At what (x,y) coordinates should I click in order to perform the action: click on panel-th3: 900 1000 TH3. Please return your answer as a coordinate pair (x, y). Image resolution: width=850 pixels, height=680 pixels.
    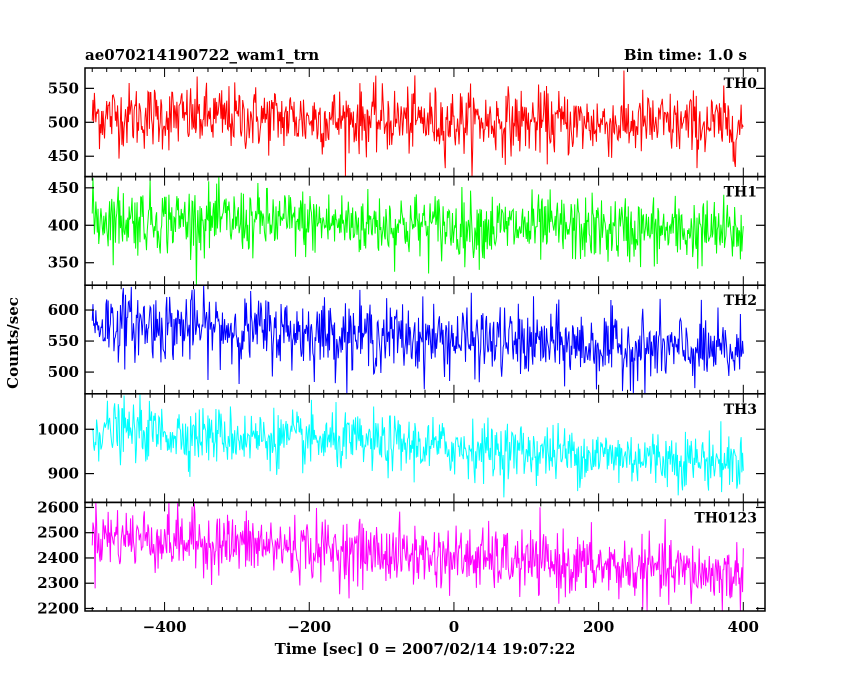
    Looking at the image, I should click on (401, 448).